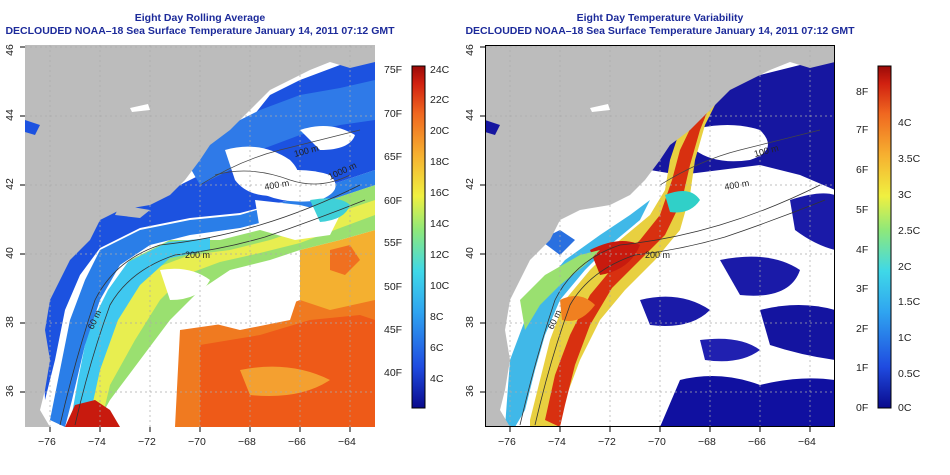 This screenshot has width=950, height=475. I want to click on colorbar-c-label: 8C, so click(437, 317).